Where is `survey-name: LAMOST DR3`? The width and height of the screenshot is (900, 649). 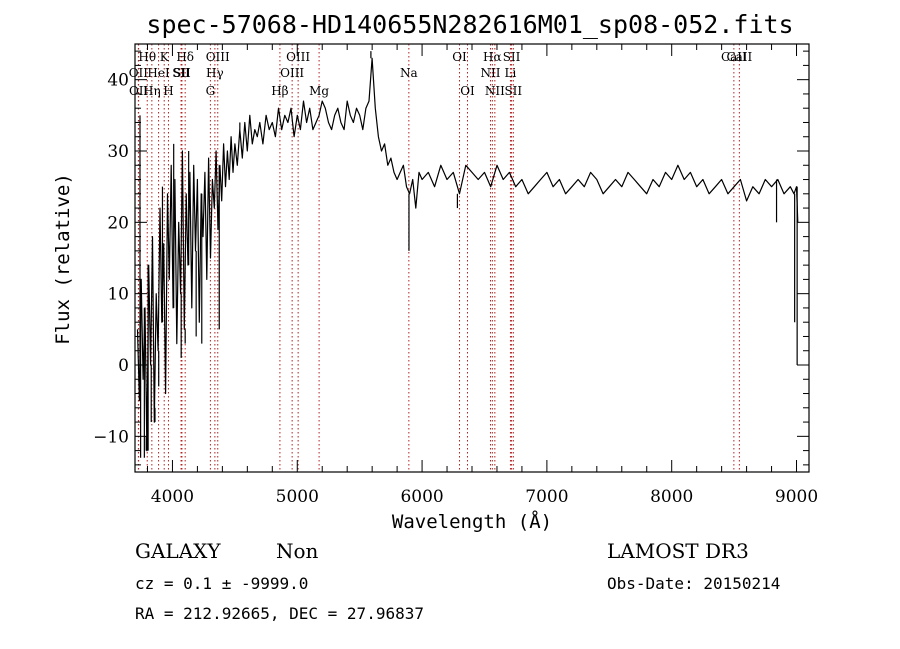 survey-name: LAMOST DR3 is located at coordinates (678, 551).